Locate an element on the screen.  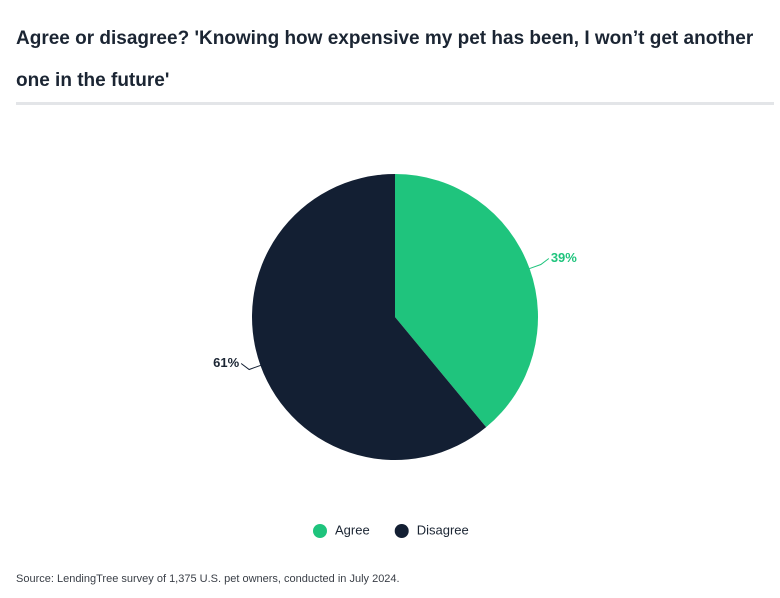
title-rule is located at coordinates (395, 103).